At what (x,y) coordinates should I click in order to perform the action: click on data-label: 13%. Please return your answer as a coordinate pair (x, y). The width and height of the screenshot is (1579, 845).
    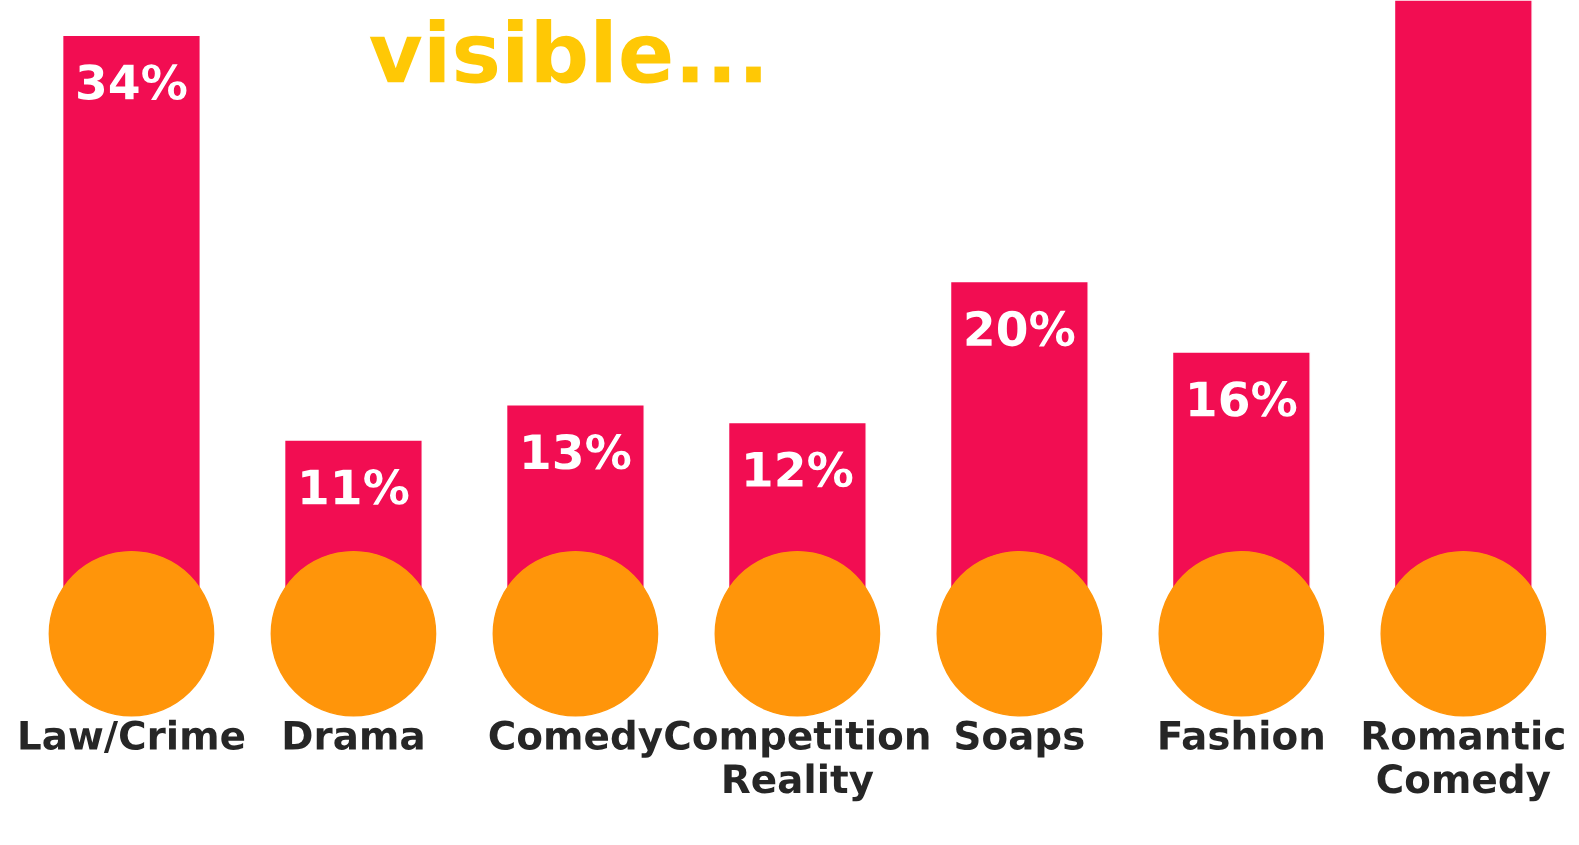
    Looking at the image, I should click on (577, 451).